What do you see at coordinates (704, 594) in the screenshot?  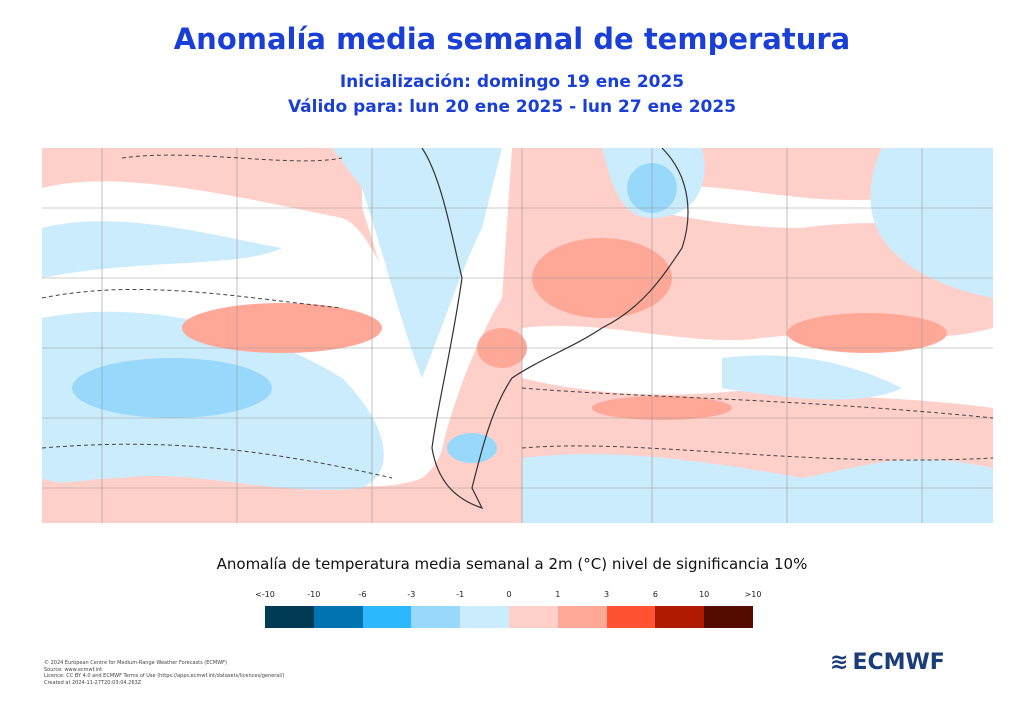 I see `legend-tick: 10` at bounding box center [704, 594].